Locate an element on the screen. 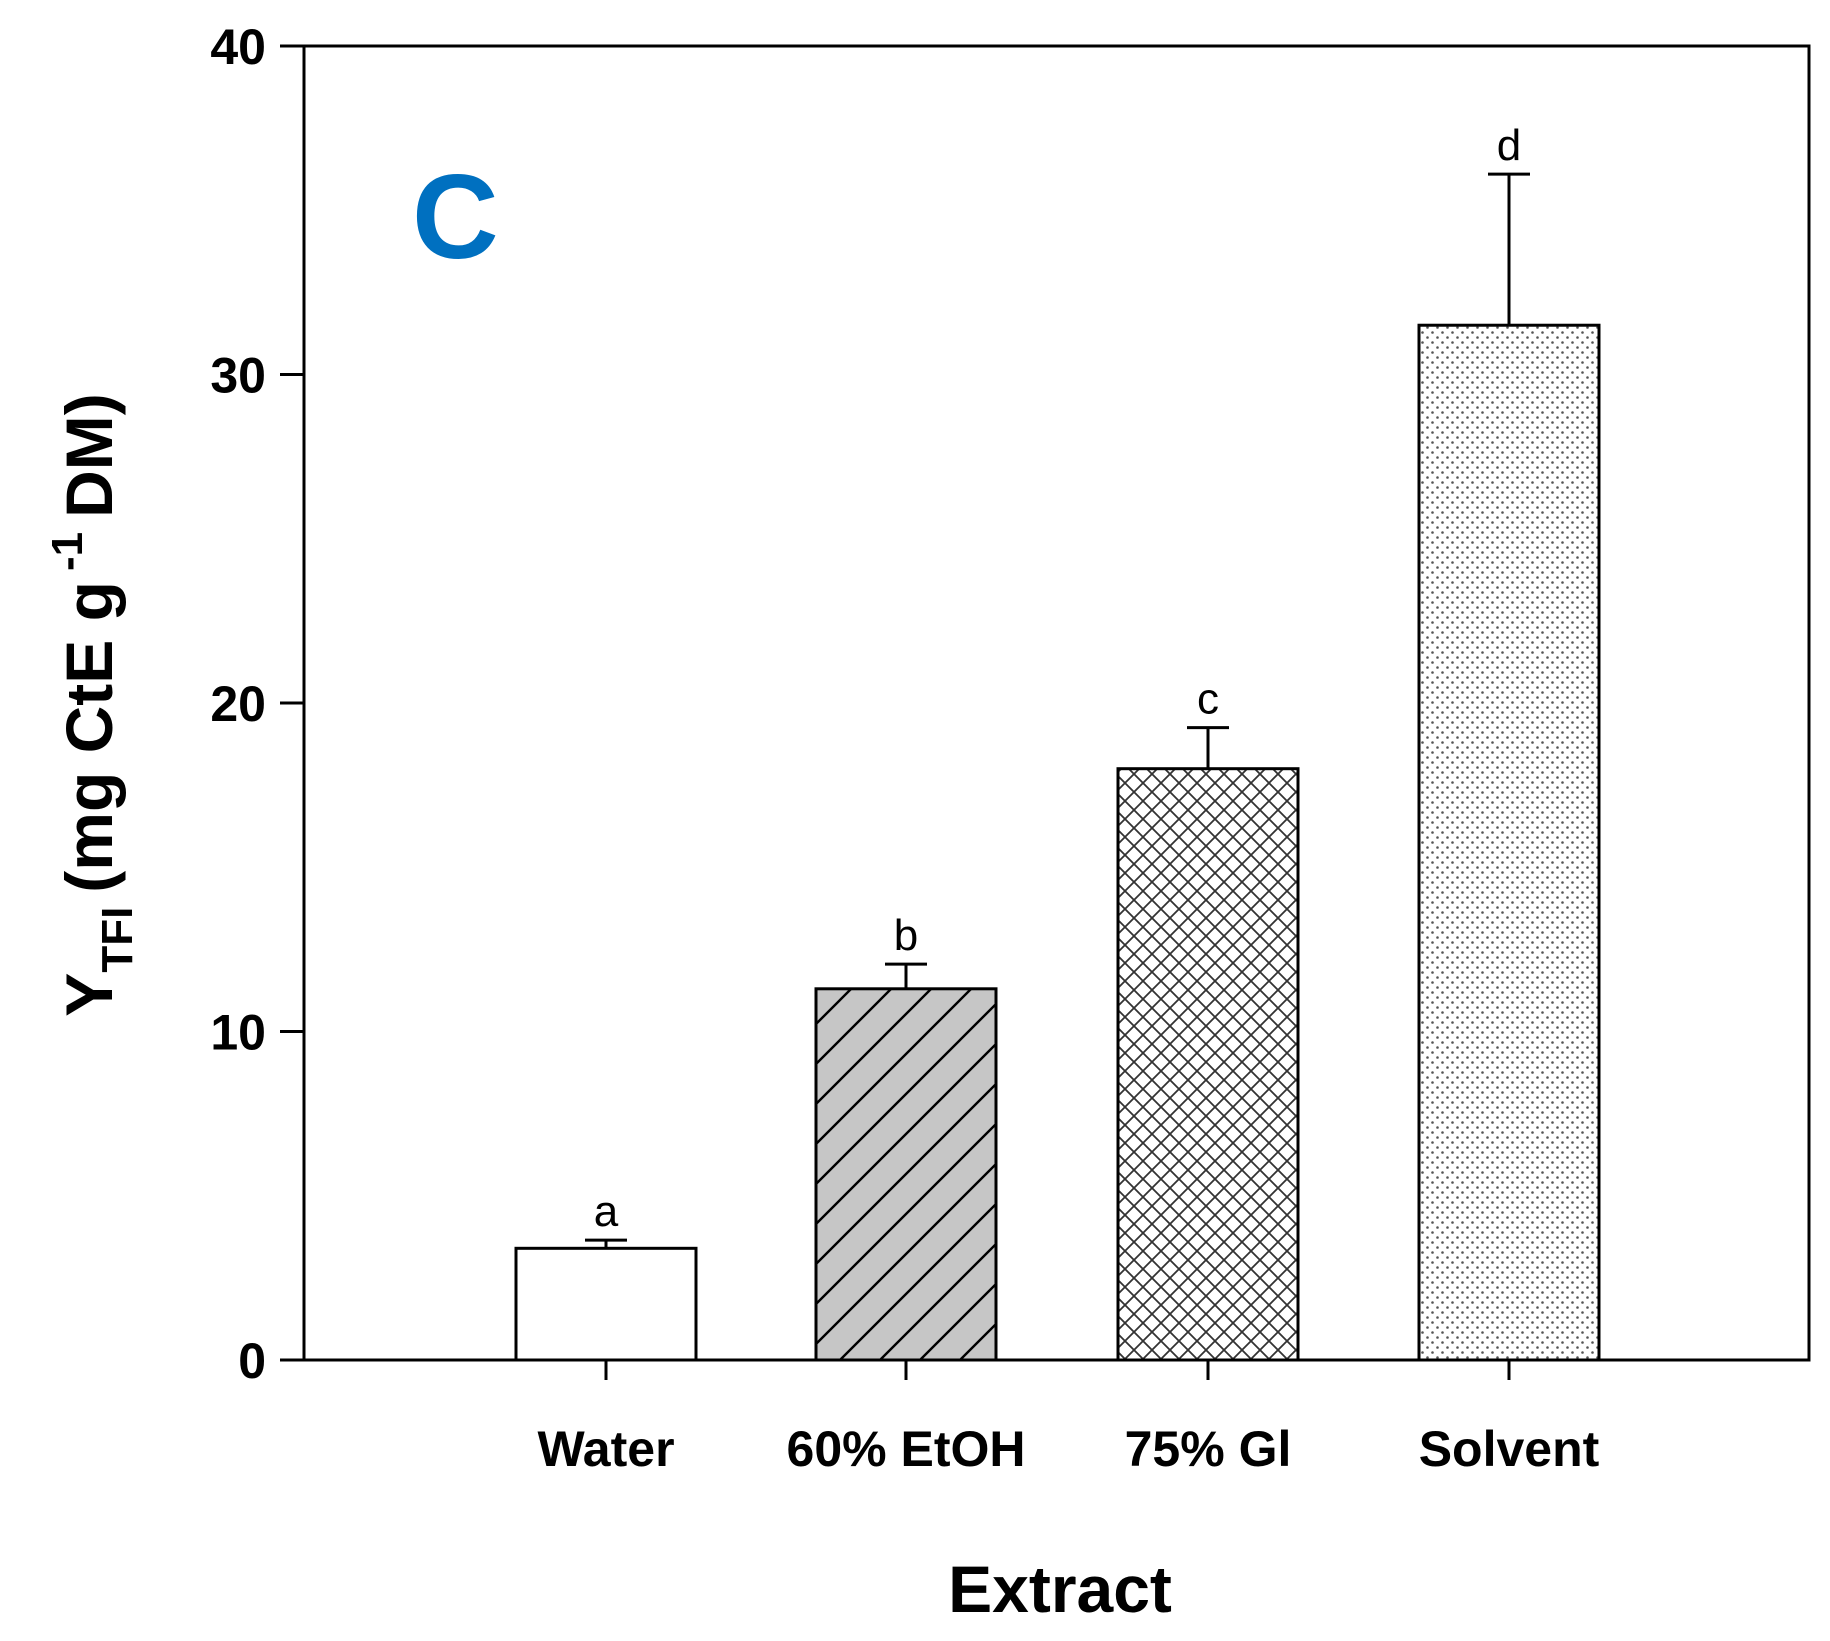 The height and width of the screenshot is (1641, 1830). y-axis-title-unit-post: DM) is located at coordinates (89, 455).